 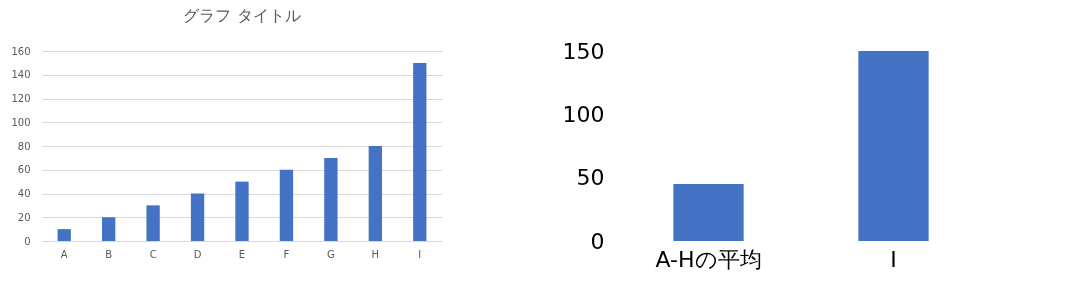 I want to click on x-tick-label: H, so click(x=375, y=254).